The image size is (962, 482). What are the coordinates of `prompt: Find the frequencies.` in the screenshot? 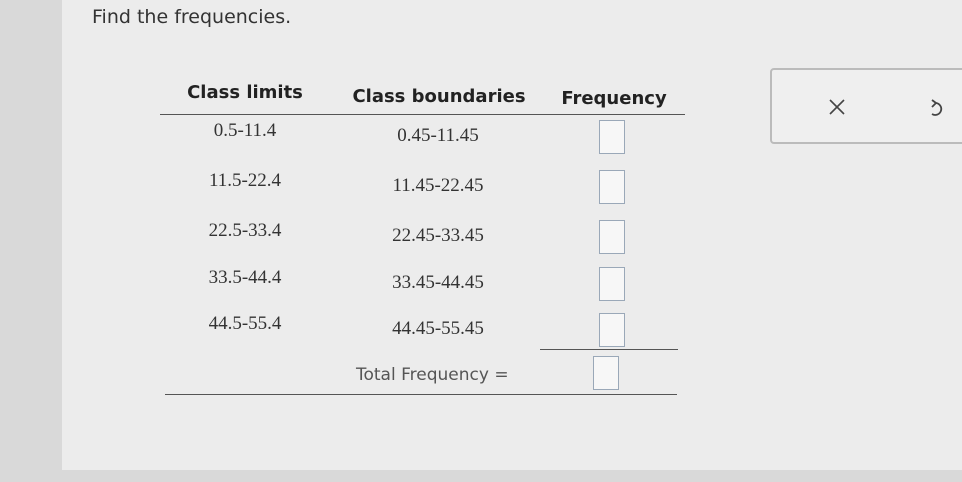 It's located at (192, 17).